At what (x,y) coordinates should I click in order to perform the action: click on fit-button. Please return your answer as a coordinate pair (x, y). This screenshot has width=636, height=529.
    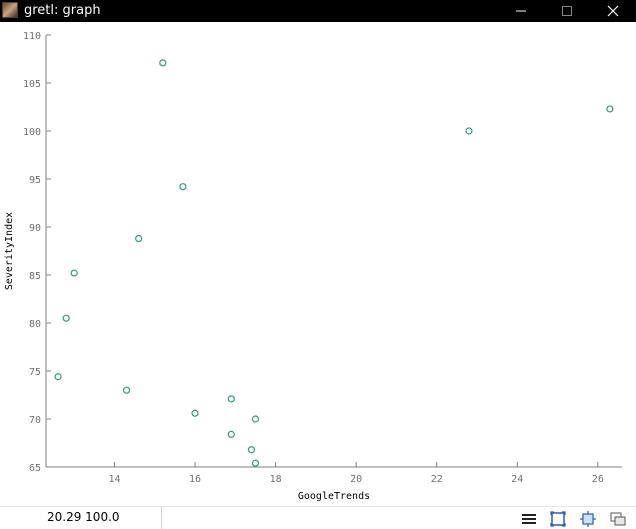
    Looking at the image, I should click on (588, 519).